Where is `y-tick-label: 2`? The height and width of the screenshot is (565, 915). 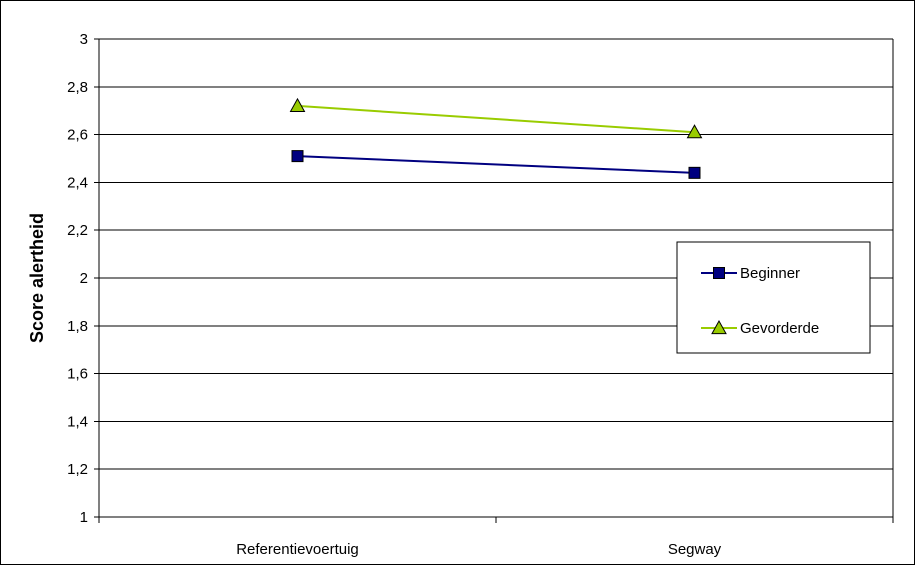 y-tick-label: 2 is located at coordinates (84, 278).